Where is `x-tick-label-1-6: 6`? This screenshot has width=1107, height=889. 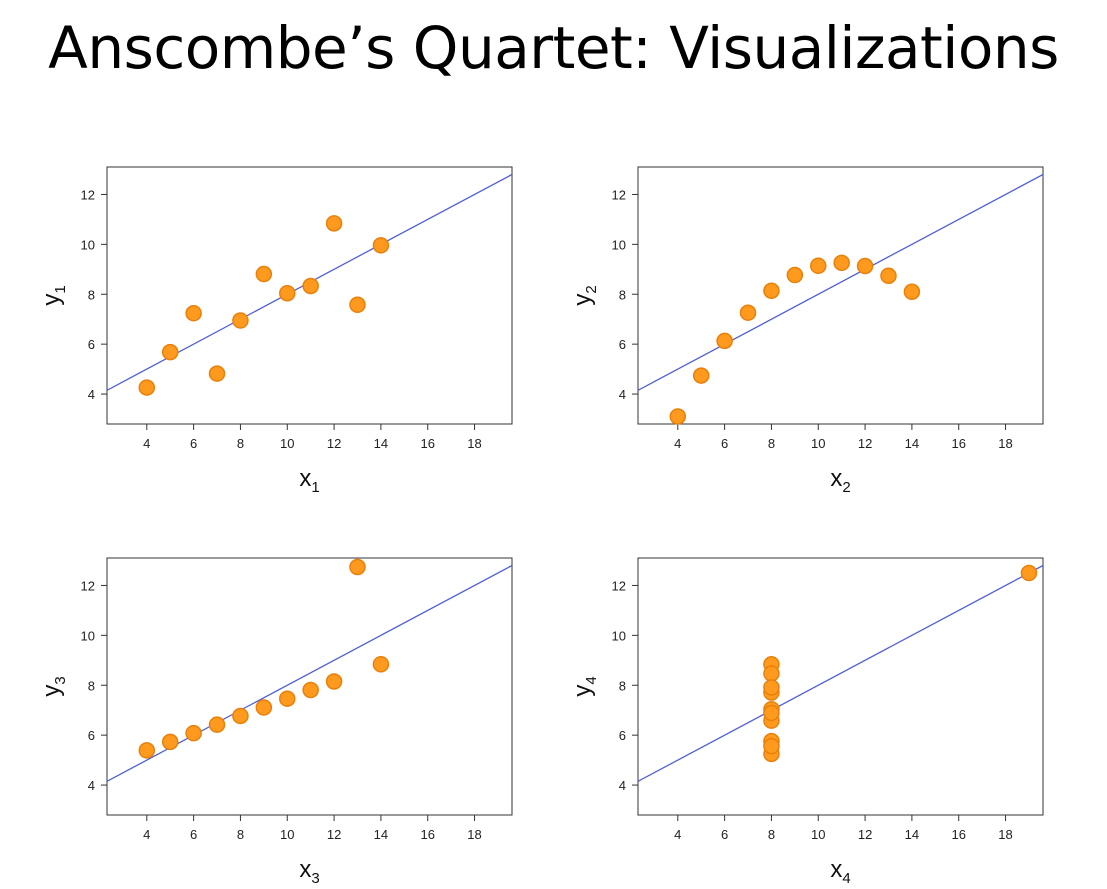 x-tick-label-1-6: 6 is located at coordinates (193, 443).